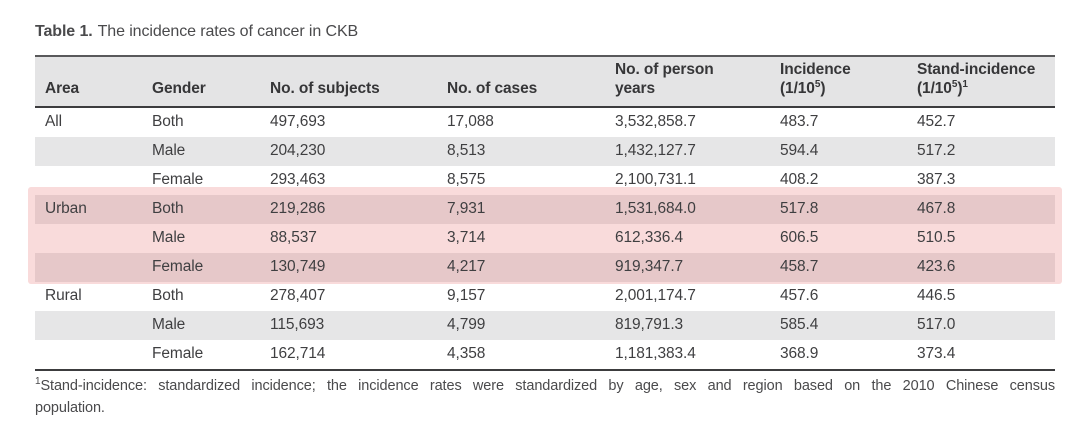  I want to click on table-title-label: Table 1., so click(64, 31).